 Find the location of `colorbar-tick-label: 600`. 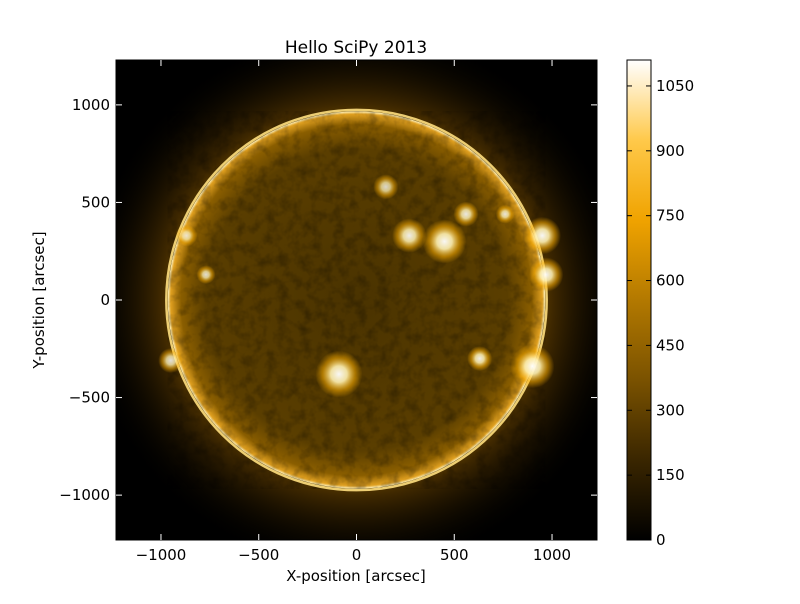

colorbar-tick-label: 600 is located at coordinates (670, 281).